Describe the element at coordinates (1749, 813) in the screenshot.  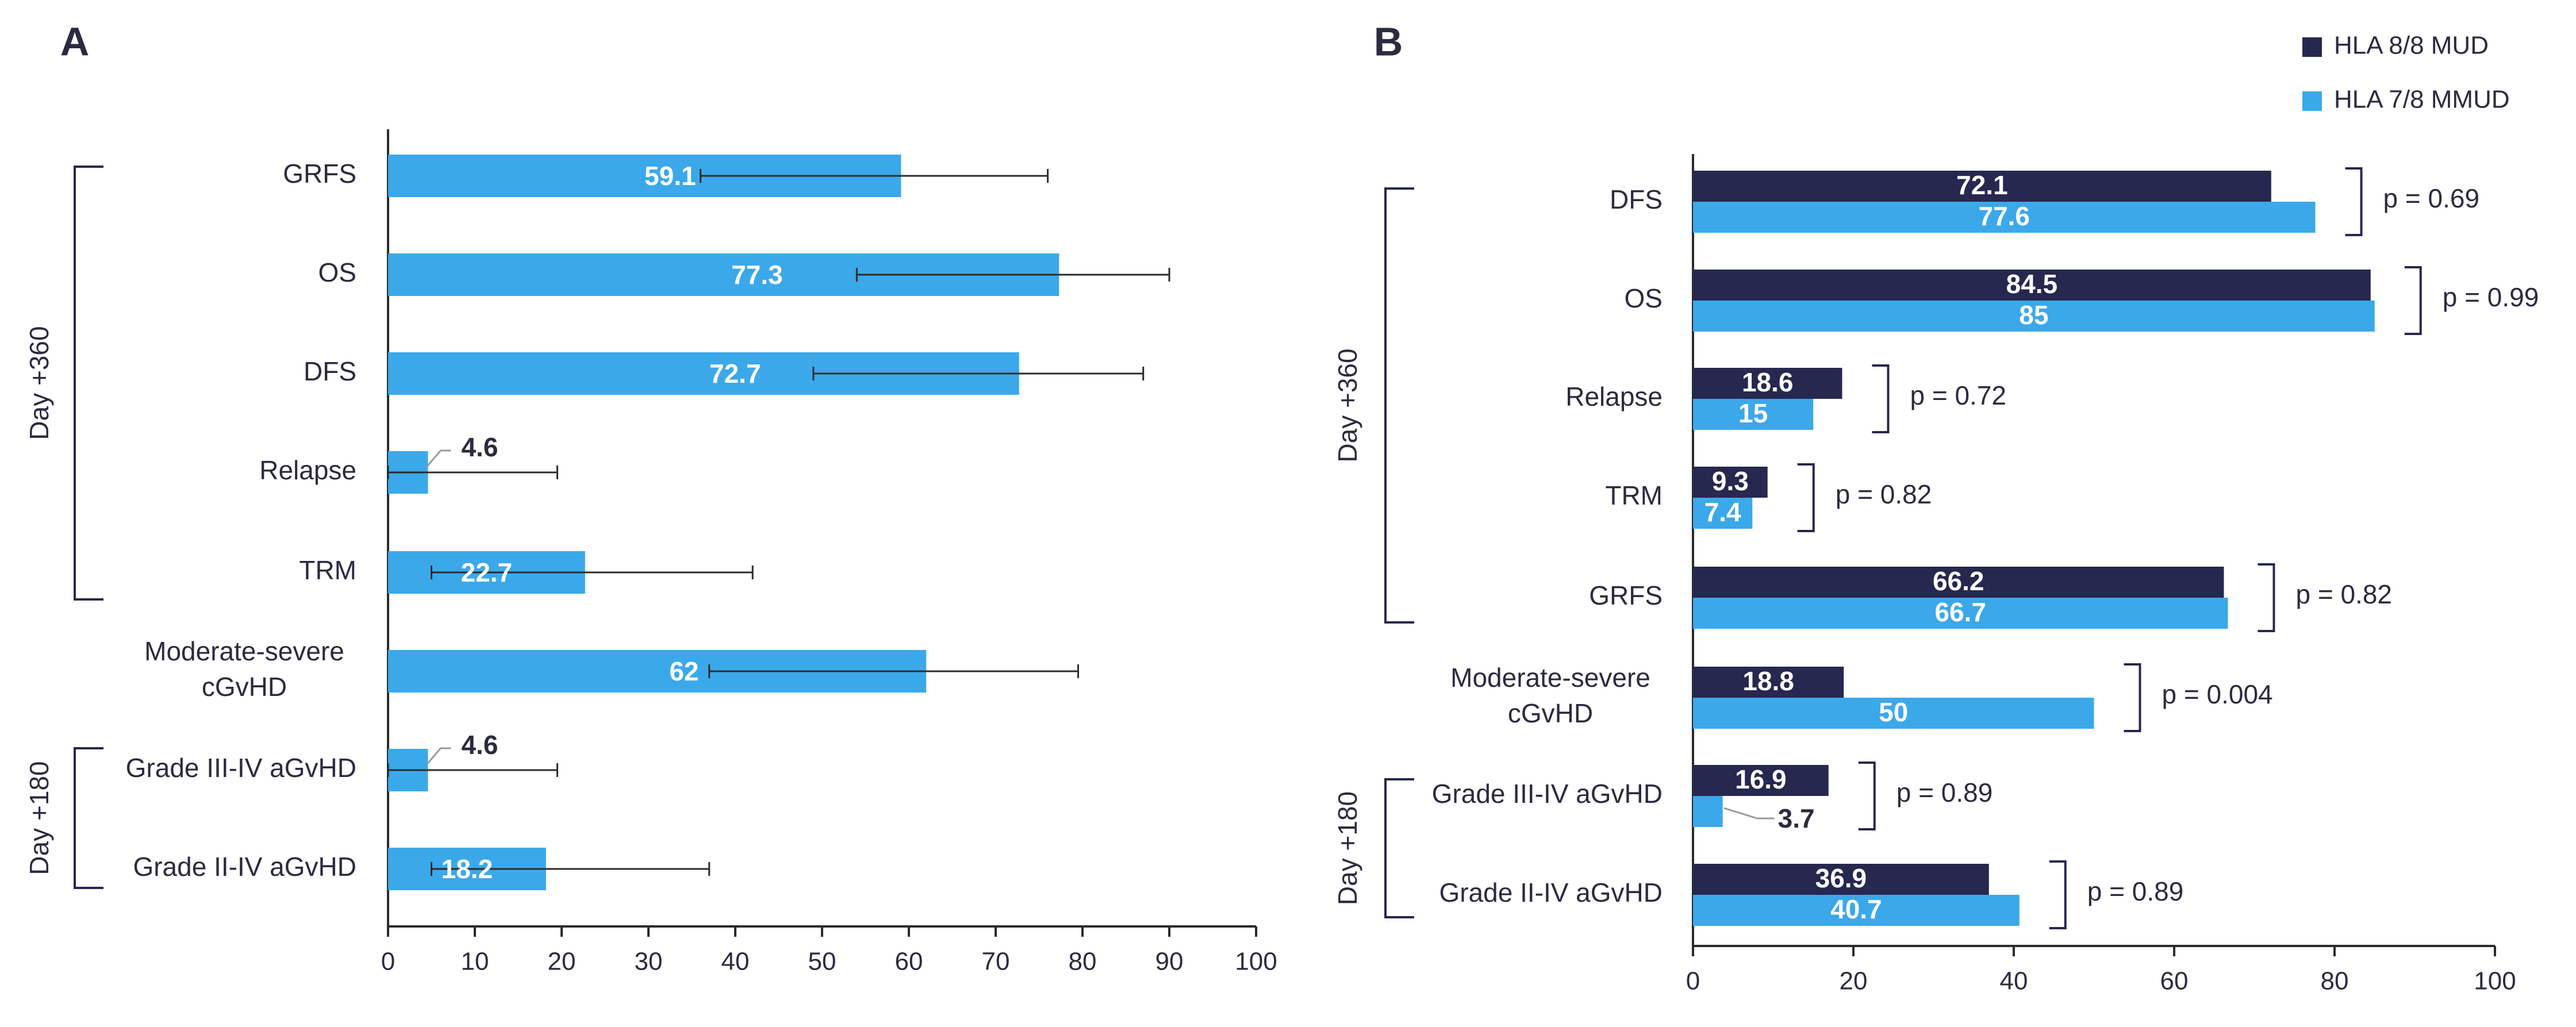
I see `panel-b-label-leader` at that location.